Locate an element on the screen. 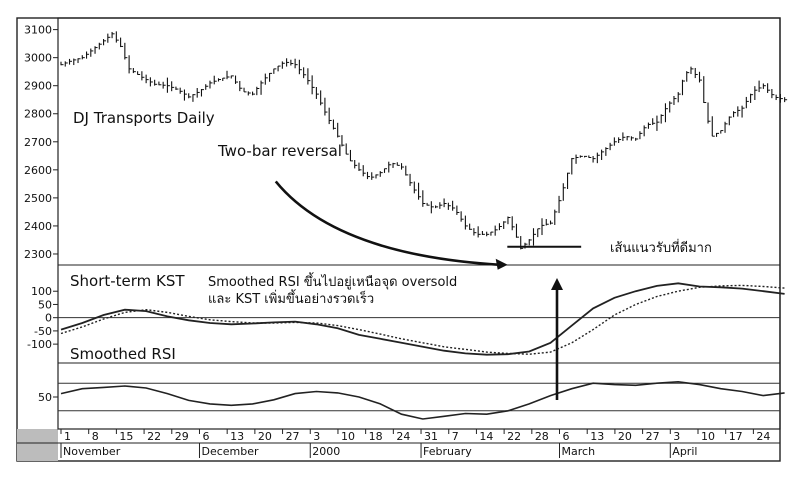 The width and height of the screenshot is (796, 484). price-y-tick-label: 3000 is located at coordinates (38, 58).